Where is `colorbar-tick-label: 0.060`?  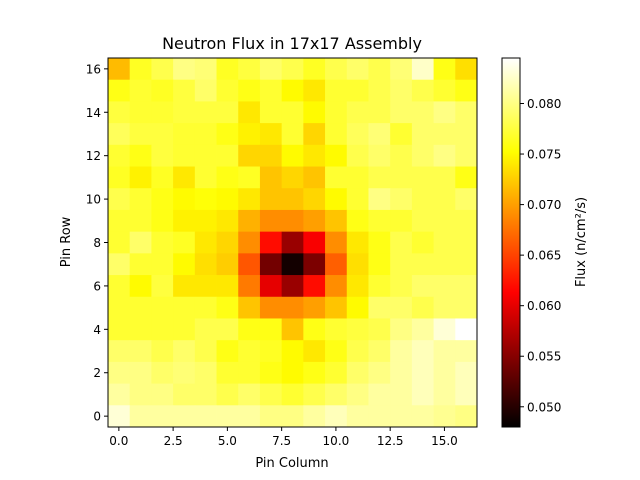 colorbar-tick-label: 0.060 is located at coordinates (544, 306).